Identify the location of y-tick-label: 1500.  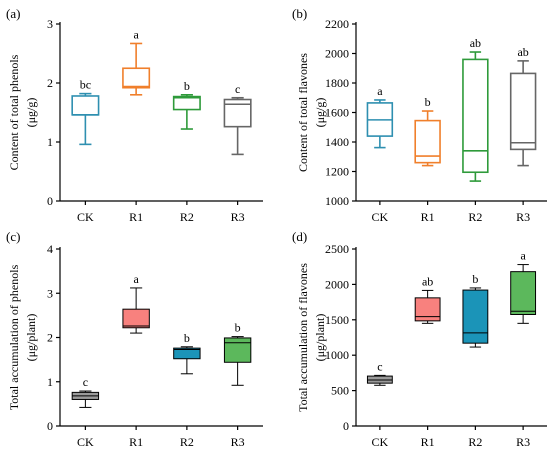
(337, 320).